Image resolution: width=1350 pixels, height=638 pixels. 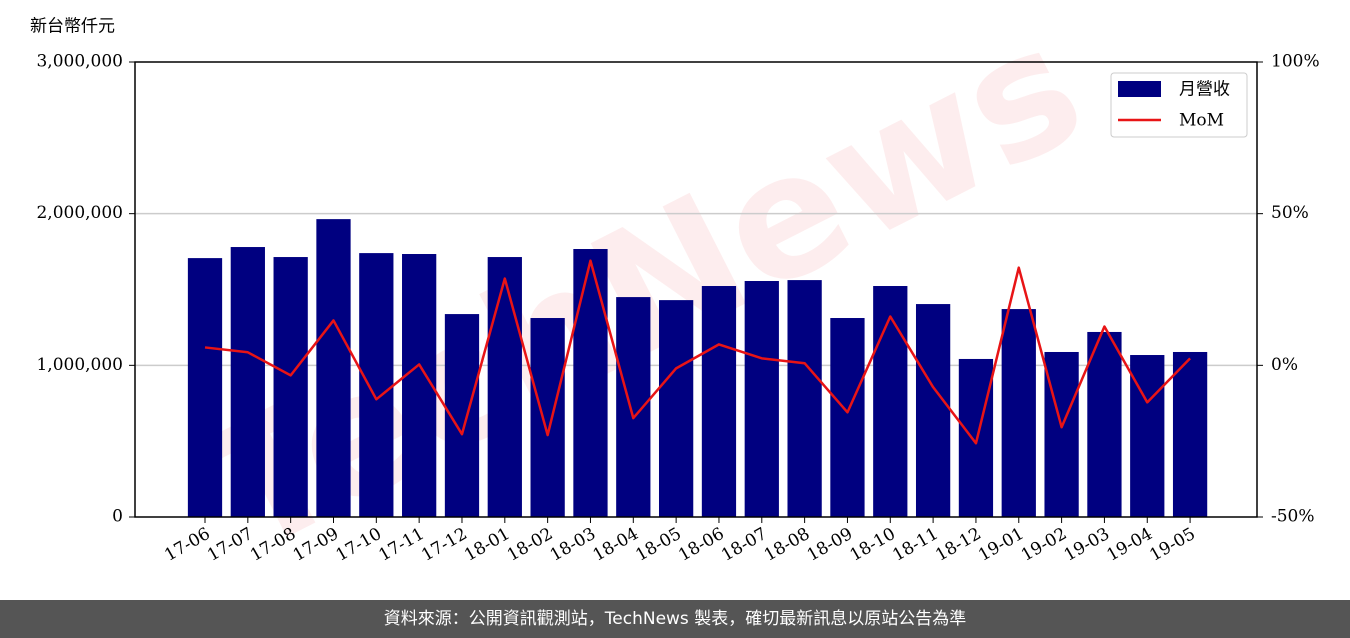 I want to click on x-tick-label: 17-12, so click(x=444, y=545).